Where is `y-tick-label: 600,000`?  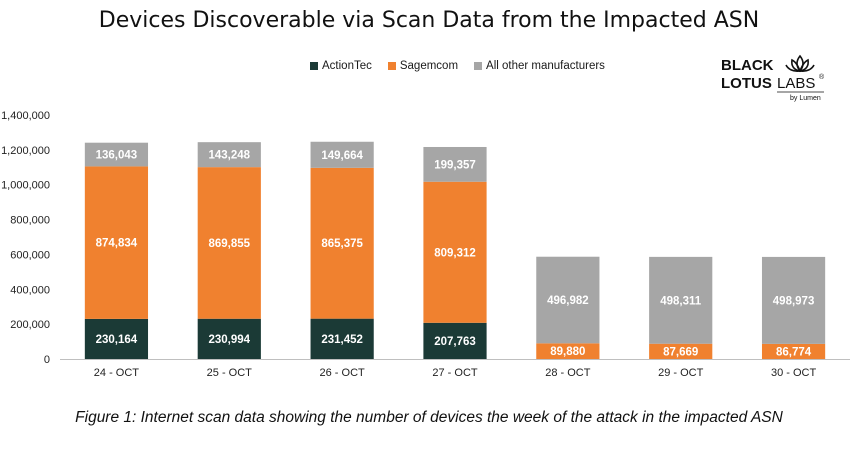
y-tick-label: 600,000 is located at coordinates (30, 255).